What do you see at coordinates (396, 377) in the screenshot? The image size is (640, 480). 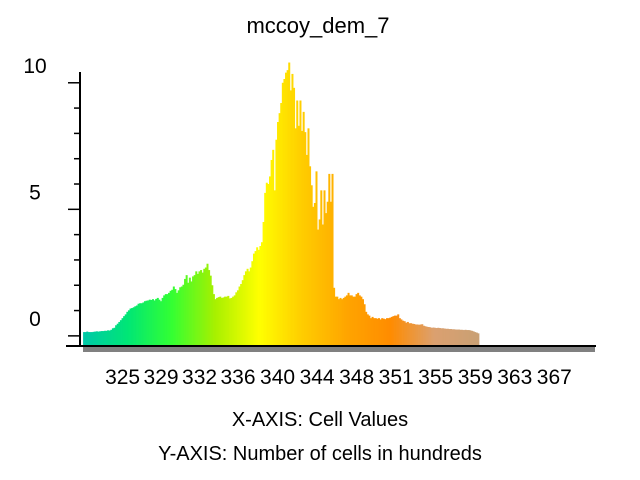 I see `x-tick-label: 351` at bounding box center [396, 377].